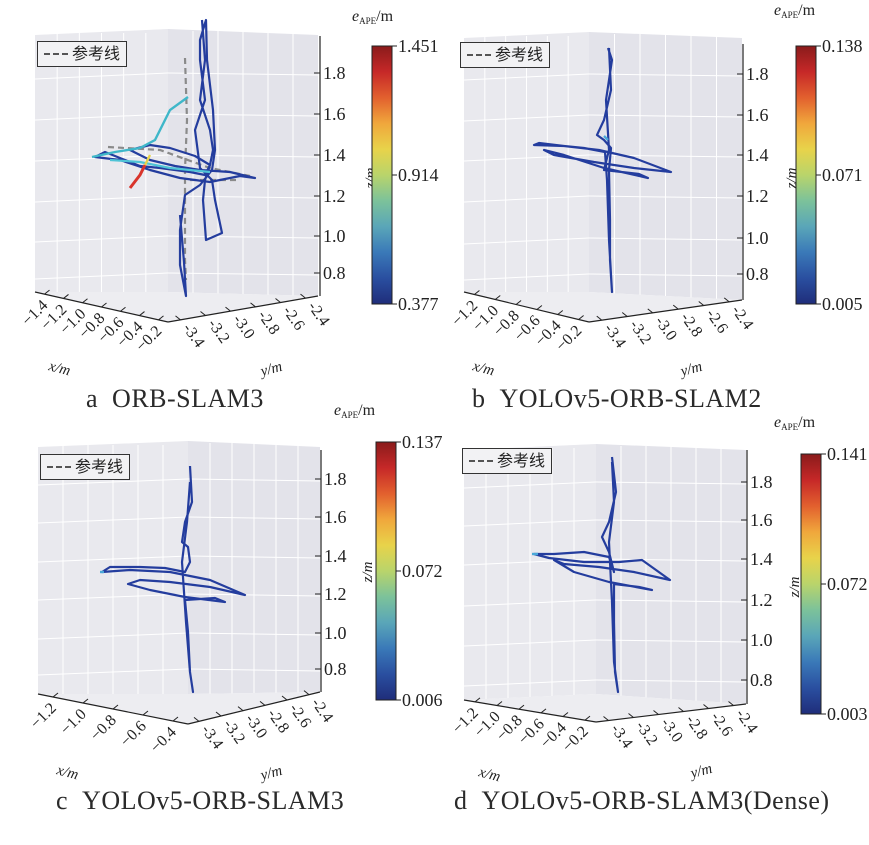  I want to click on z-tick-label: 1.2, so click(334, 196).